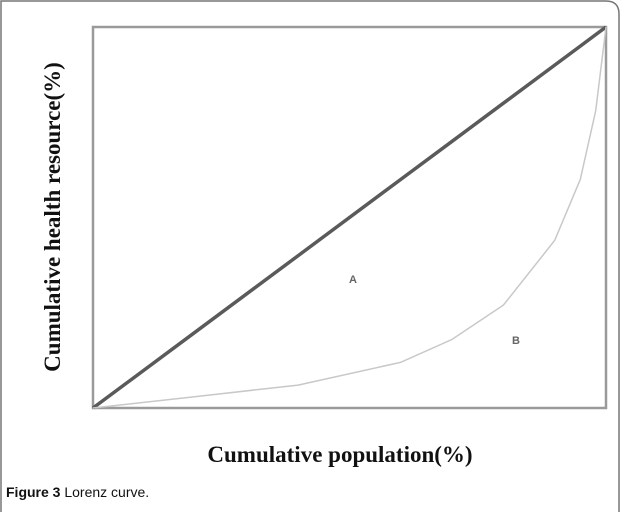  Describe the element at coordinates (516, 341) in the screenshot. I see `region-label: B` at that location.